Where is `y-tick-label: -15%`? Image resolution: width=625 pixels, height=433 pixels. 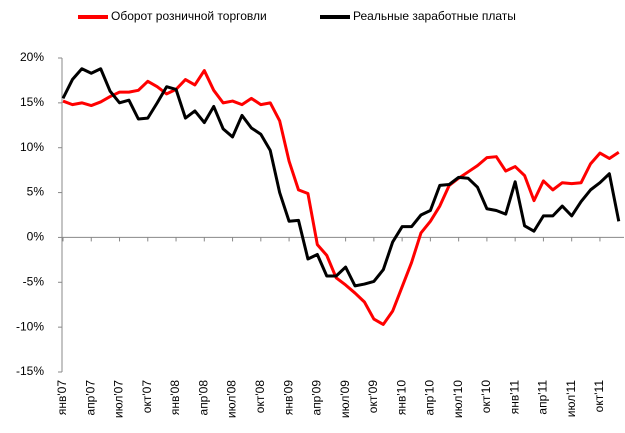 y-tick-label: -15% is located at coordinates (30, 371).